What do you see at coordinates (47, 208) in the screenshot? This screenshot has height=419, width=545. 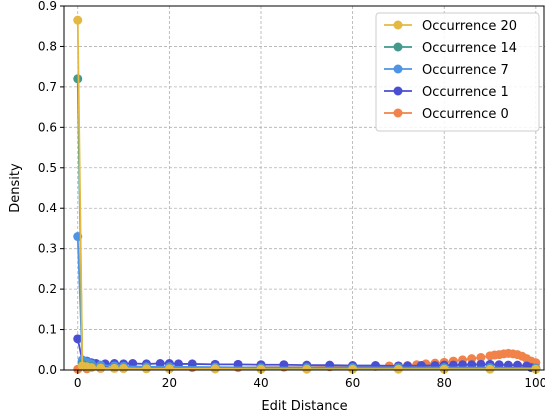 I see `y-tick-label: 0.4` at bounding box center [47, 208].